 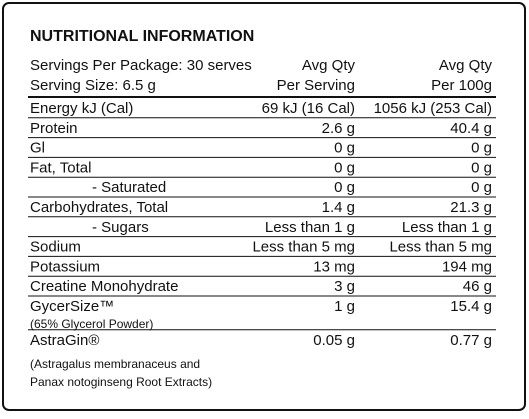 I want to click on column-header: Per 100g, so click(x=461, y=85).